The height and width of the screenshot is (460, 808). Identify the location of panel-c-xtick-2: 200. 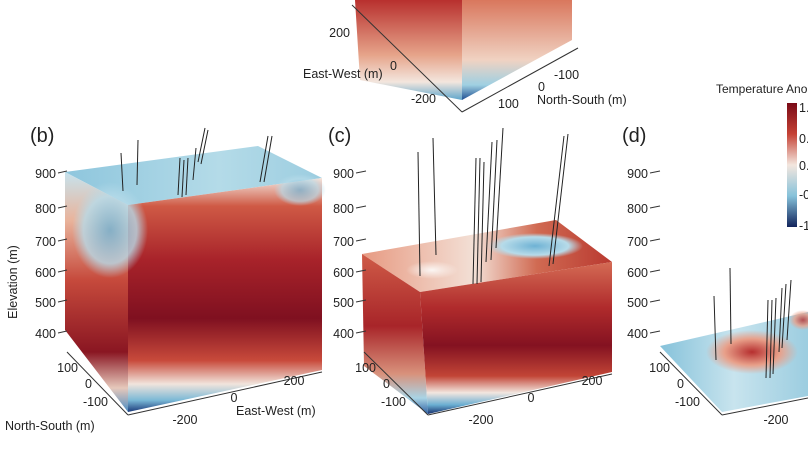
(592, 381).